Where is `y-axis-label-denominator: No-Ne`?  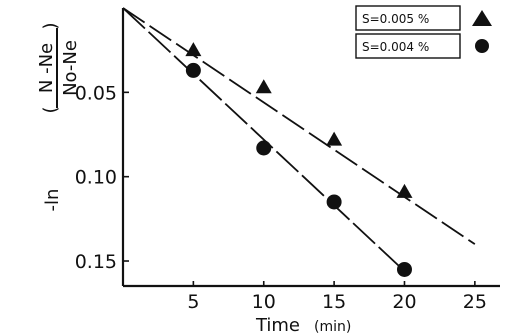
y-axis-label-denominator: No-Ne is located at coordinates (70, 68).